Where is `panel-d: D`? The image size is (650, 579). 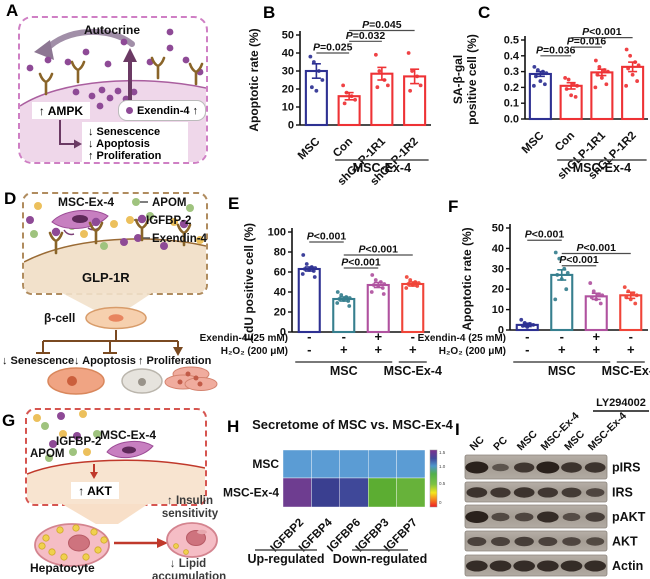 panel-d: D is located at coordinates (109, 292).